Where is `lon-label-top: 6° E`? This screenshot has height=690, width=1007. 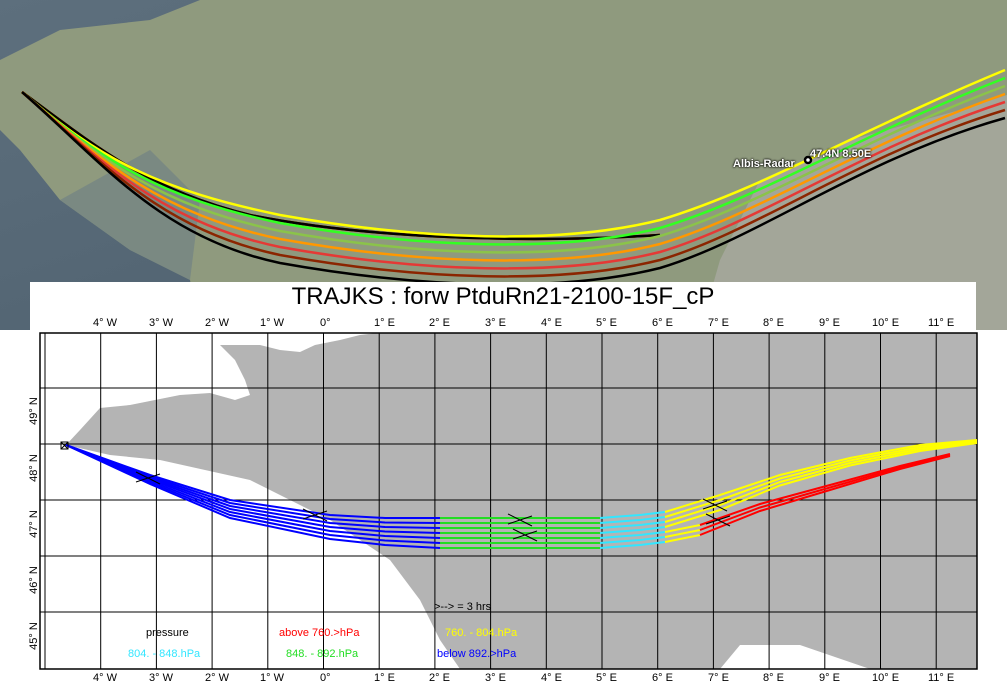 lon-label-top: 6° E is located at coordinates (662, 323).